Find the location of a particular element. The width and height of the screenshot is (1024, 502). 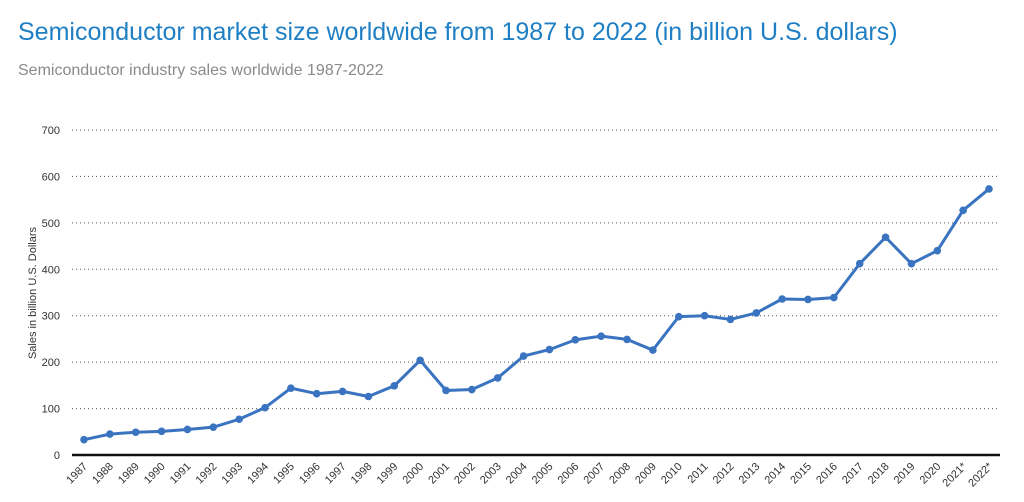

y-tick-label: 0 is located at coordinates (57, 456).